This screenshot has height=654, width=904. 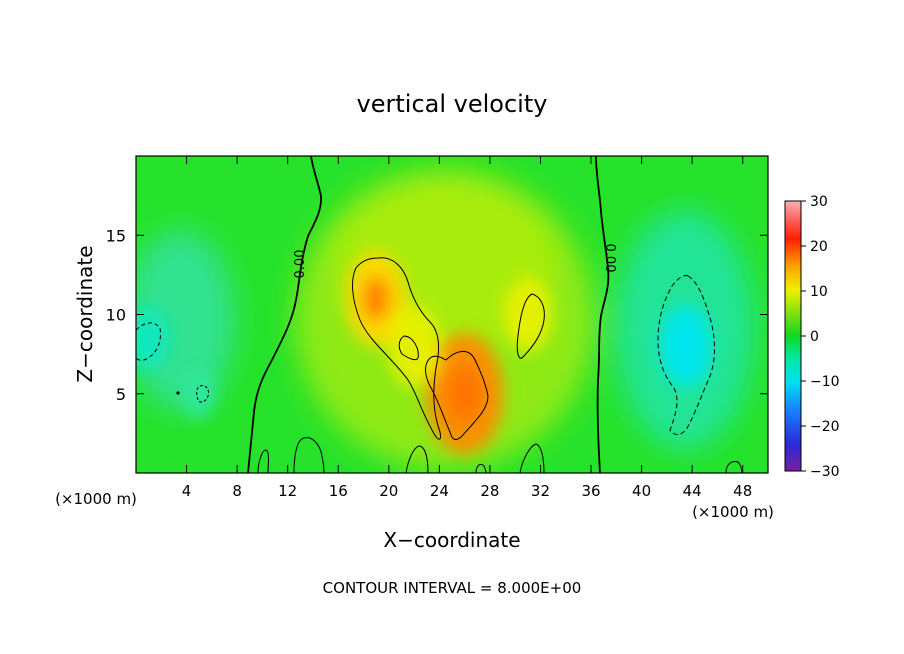 I want to click on x-tick-label: 16, so click(x=338, y=491).